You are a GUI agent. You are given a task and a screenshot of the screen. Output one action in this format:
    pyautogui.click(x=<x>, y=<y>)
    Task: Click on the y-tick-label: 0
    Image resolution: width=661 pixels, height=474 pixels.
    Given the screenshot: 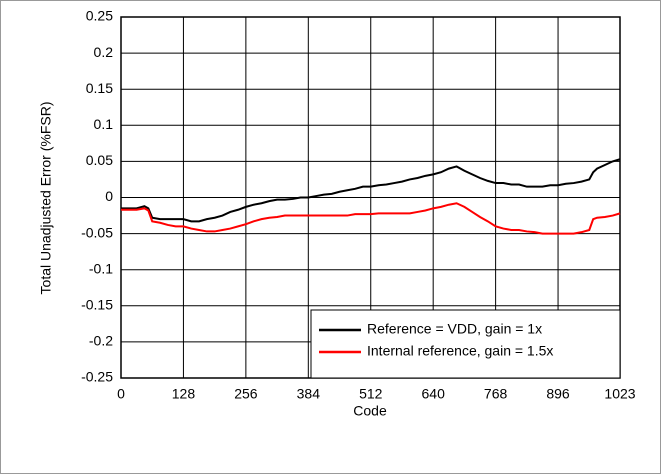 What is the action you would take?
    pyautogui.click(x=109, y=196)
    